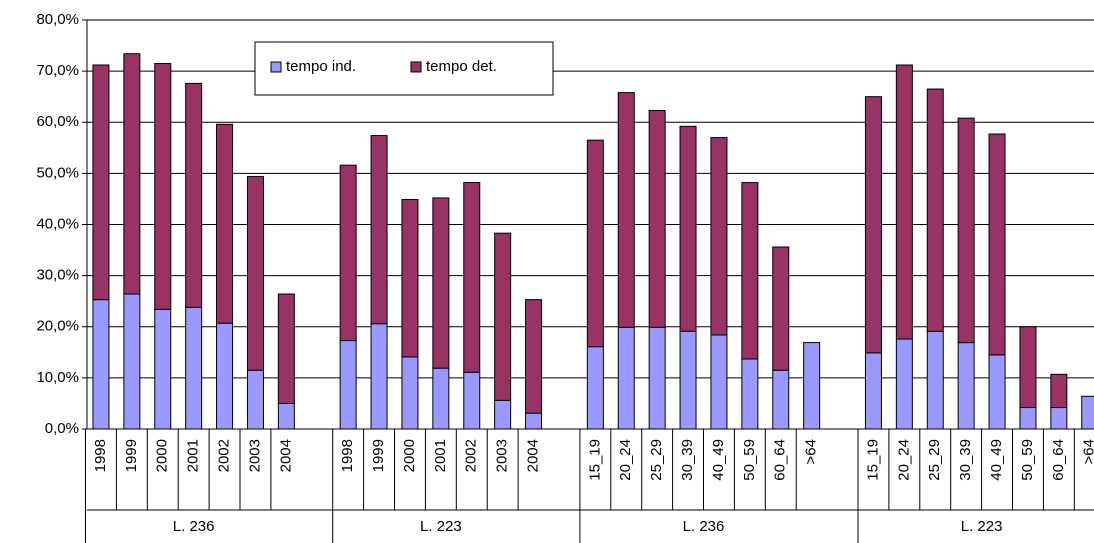 The width and height of the screenshot is (1094, 543). I want to click on y-tick-label: 70,0%, so click(57, 70).